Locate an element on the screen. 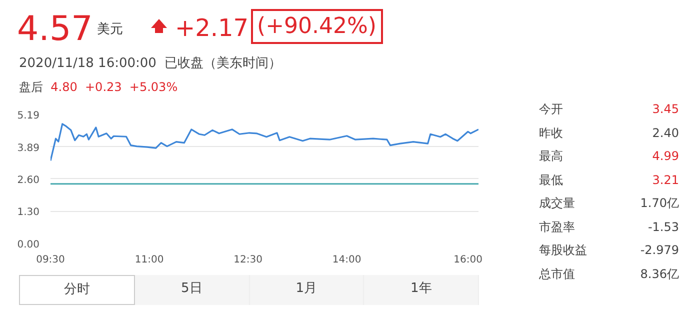 Image resolution: width=682 pixels, height=320 pixels. x-tick-label: 16:00 is located at coordinates (468, 260).